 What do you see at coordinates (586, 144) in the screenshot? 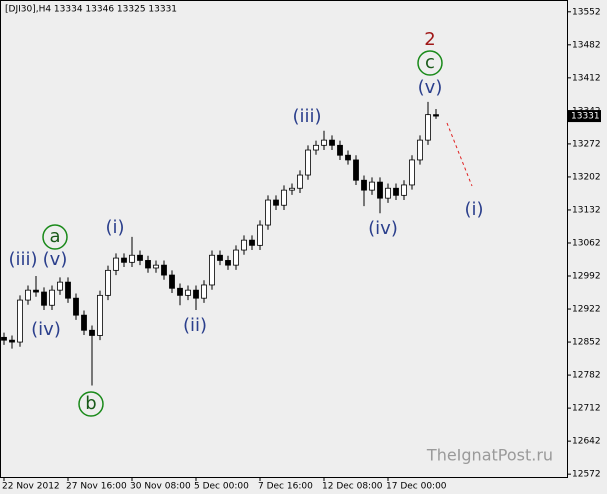
I see `y-tick-label: 13272` at bounding box center [586, 144].